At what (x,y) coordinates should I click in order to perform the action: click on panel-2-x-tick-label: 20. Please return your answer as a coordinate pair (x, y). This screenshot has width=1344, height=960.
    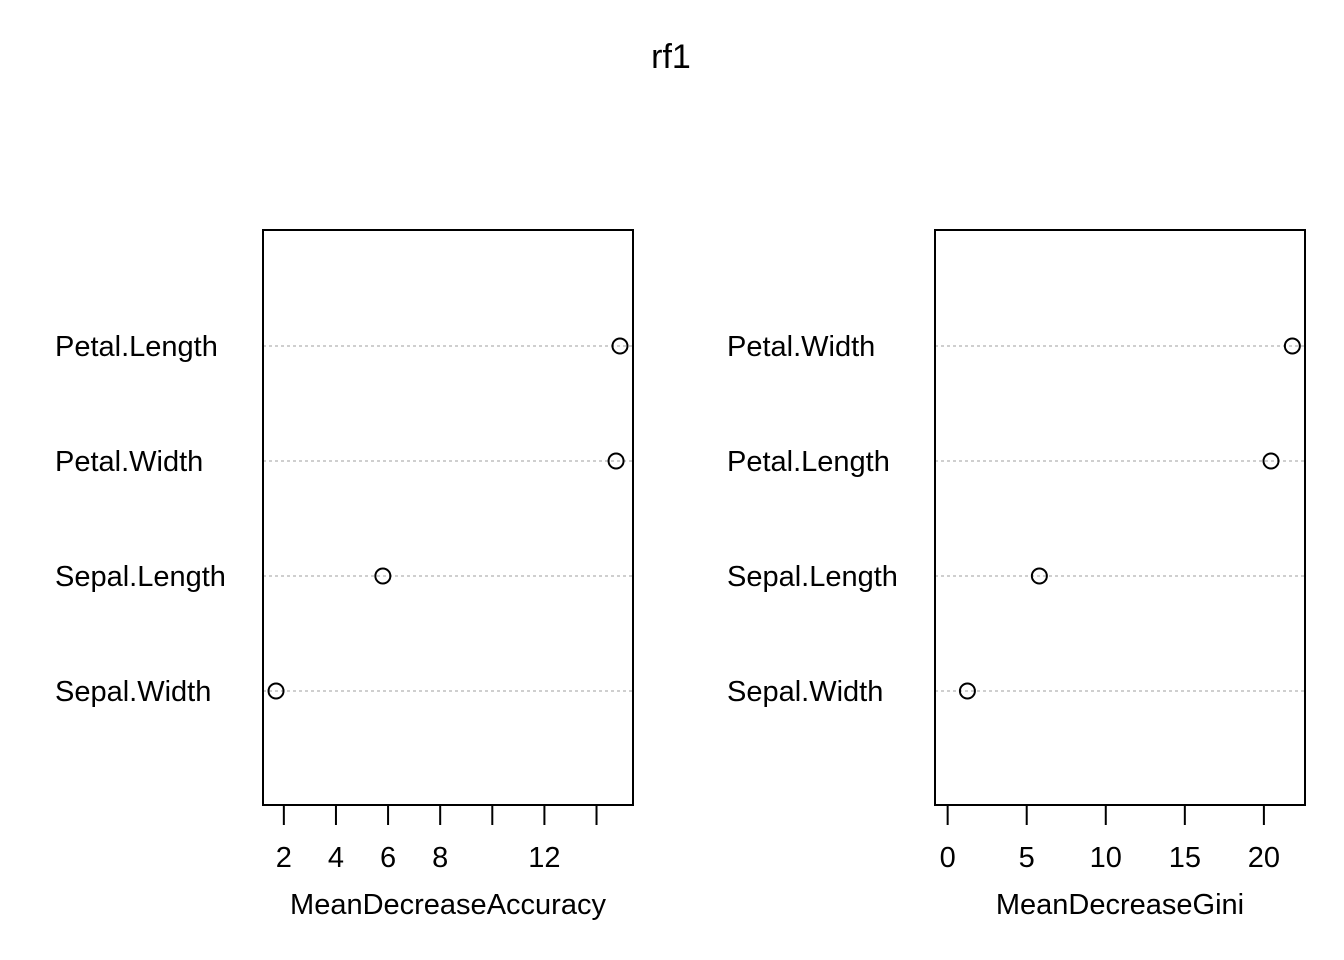
    Looking at the image, I should click on (1264, 858).